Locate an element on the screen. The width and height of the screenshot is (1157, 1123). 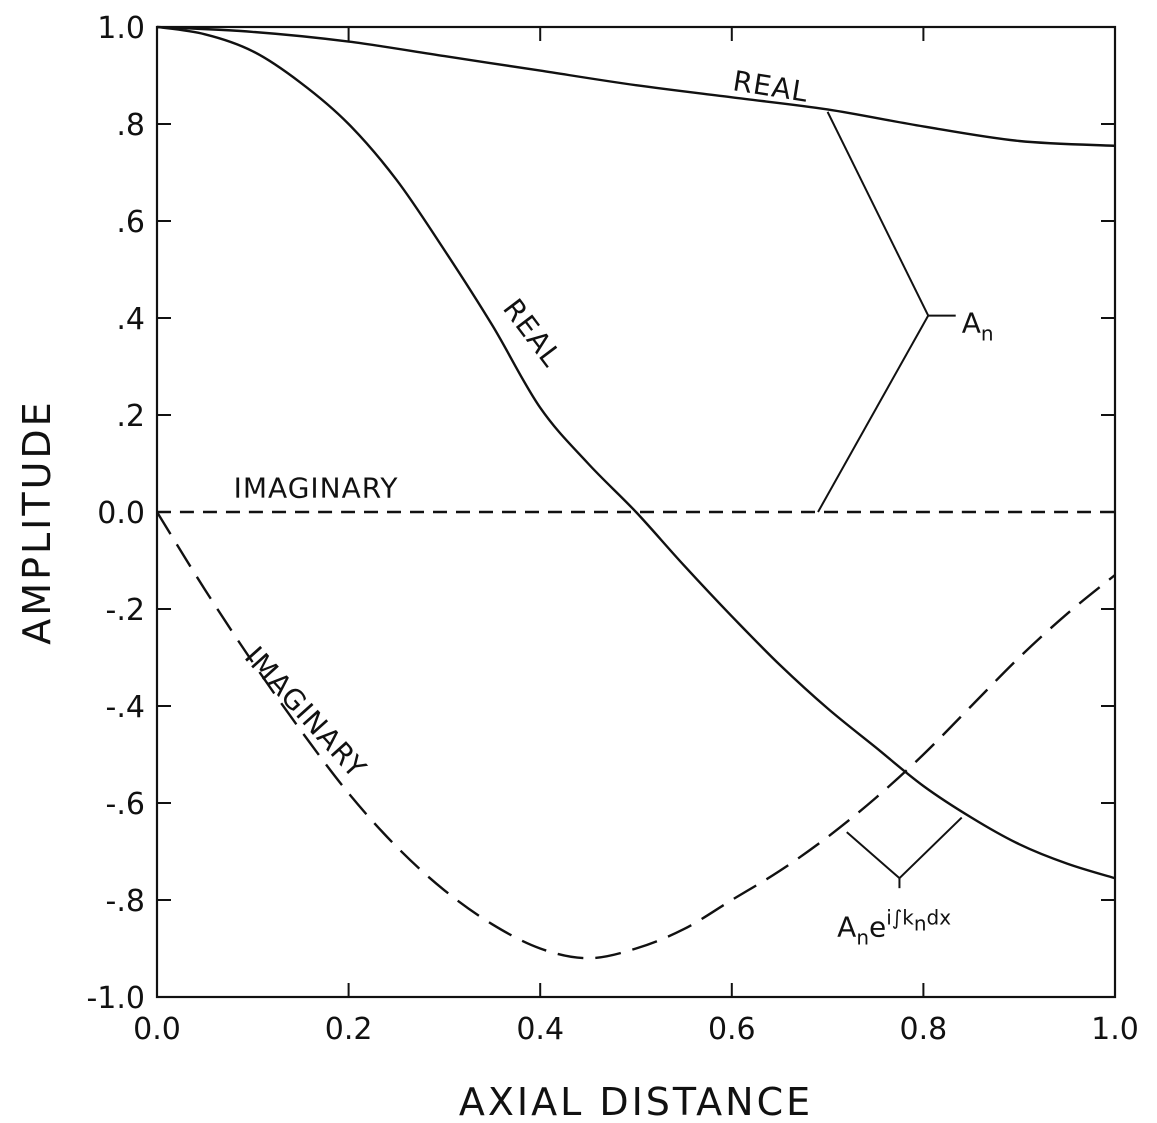
y-tick-label: -.4 is located at coordinates (125, 707).